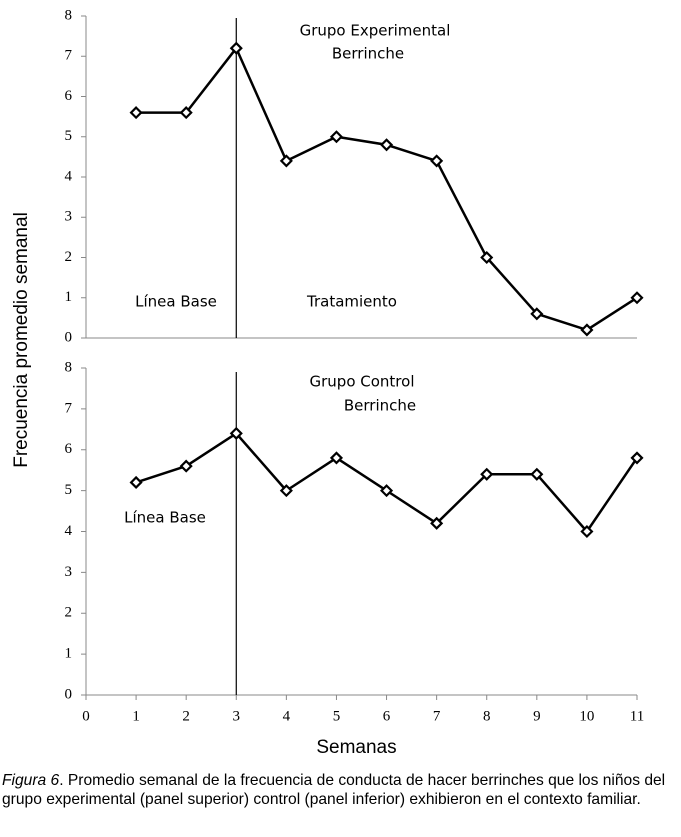  What do you see at coordinates (237, 716) in the screenshot?
I see `x-tick-label: 3` at bounding box center [237, 716].